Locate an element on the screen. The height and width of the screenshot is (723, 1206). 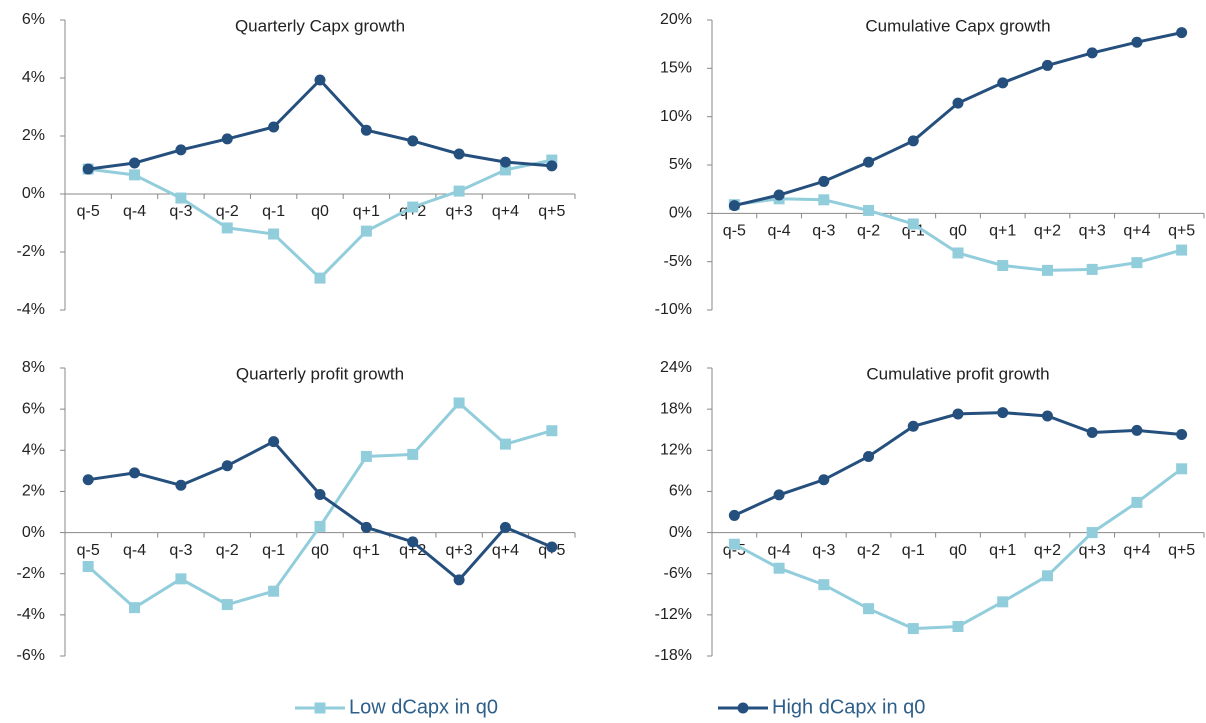
x-tick-label: q-3 is located at coordinates (823, 550).